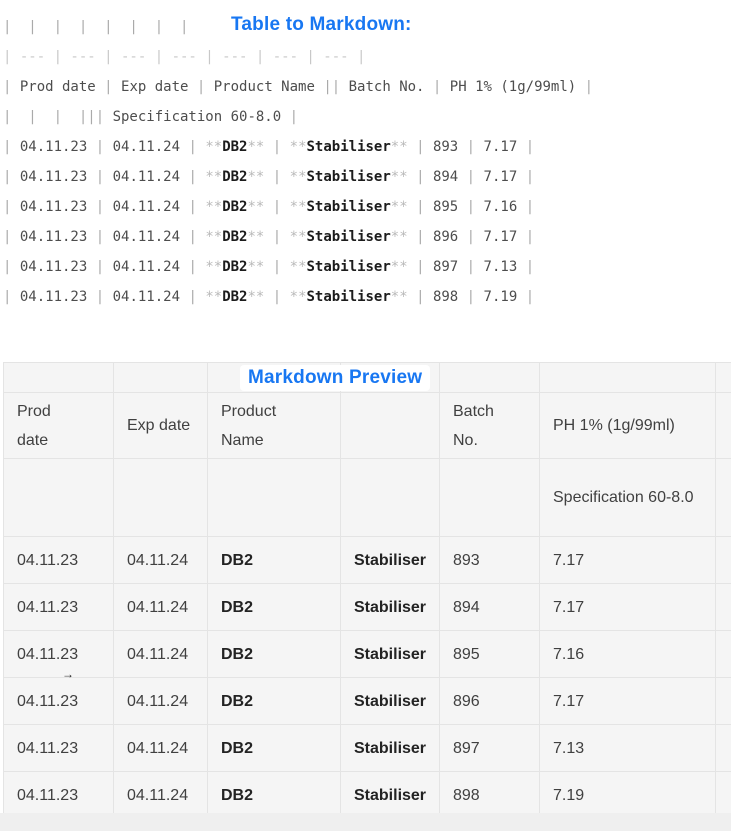  Describe the element at coordinates (365, 822) in the screenshot. I see `bottom-strip` at that location.